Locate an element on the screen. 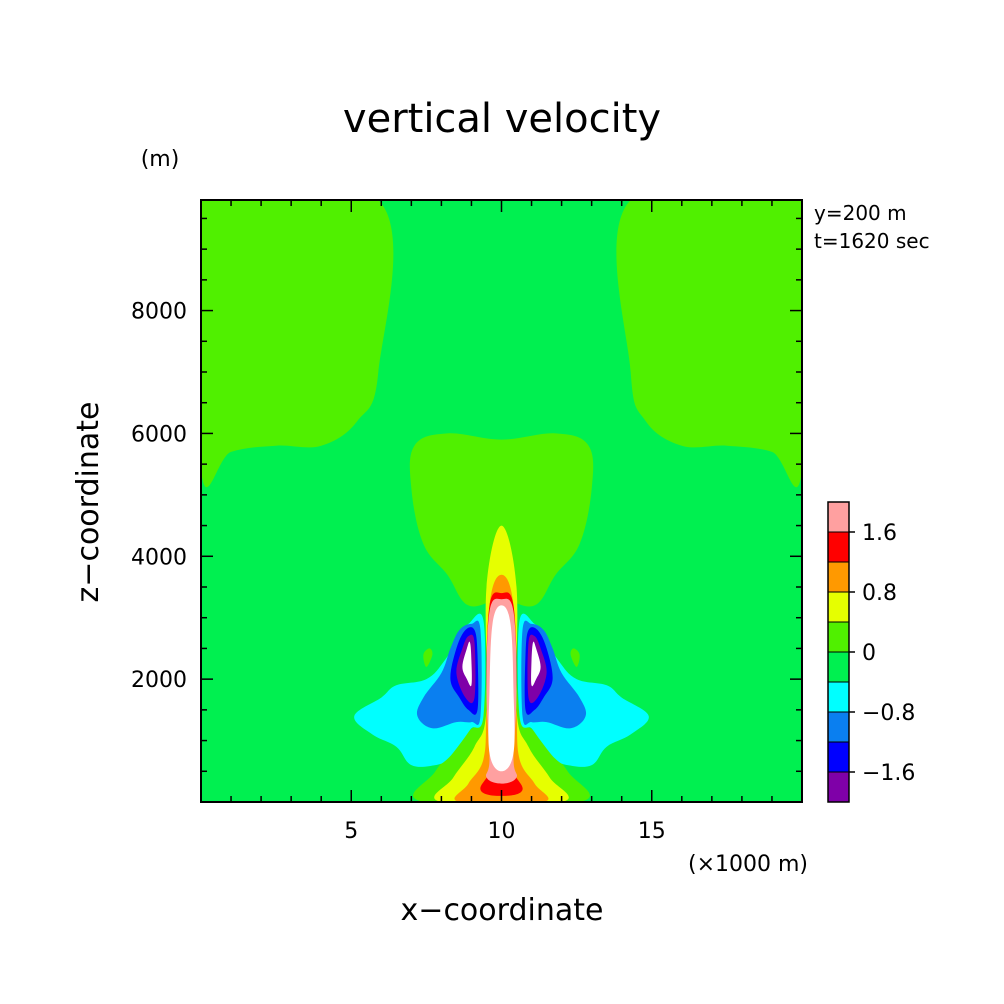 The image size is (1004, 1004). x-unit-label: (×1000 m) is located at coordinates (748, 864).